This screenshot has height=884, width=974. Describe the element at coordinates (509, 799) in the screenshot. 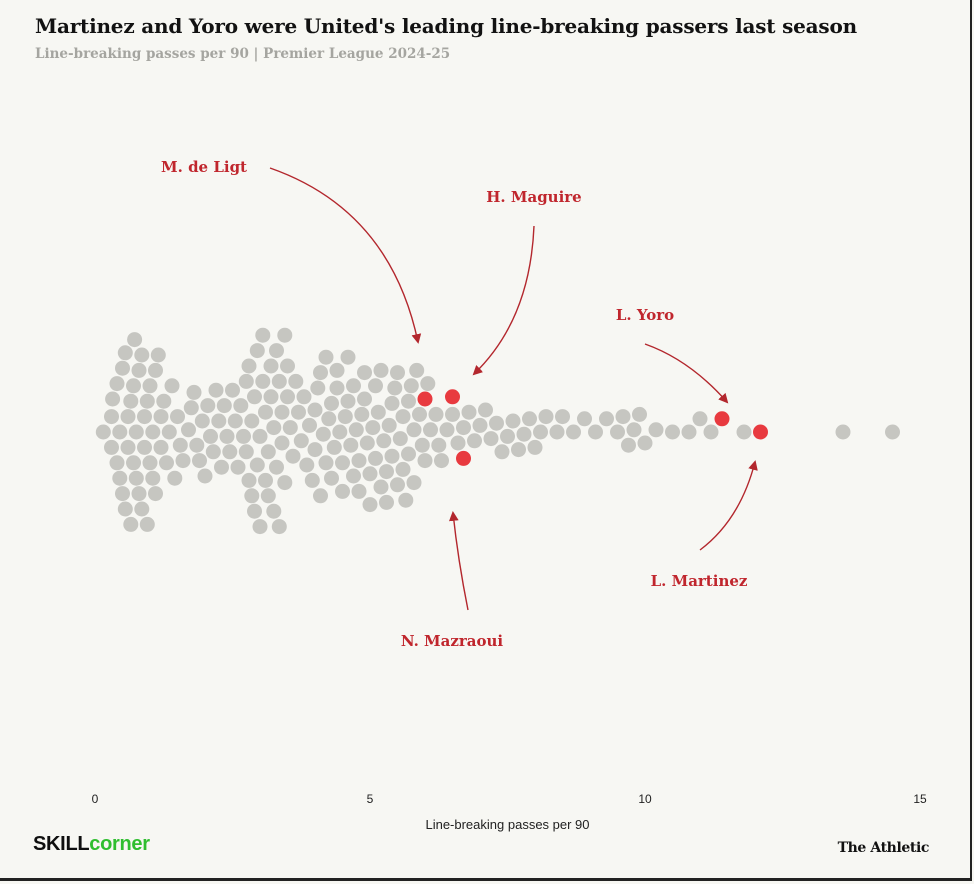

I see `x-axis-ticks: 0 5 10 15` at that location.